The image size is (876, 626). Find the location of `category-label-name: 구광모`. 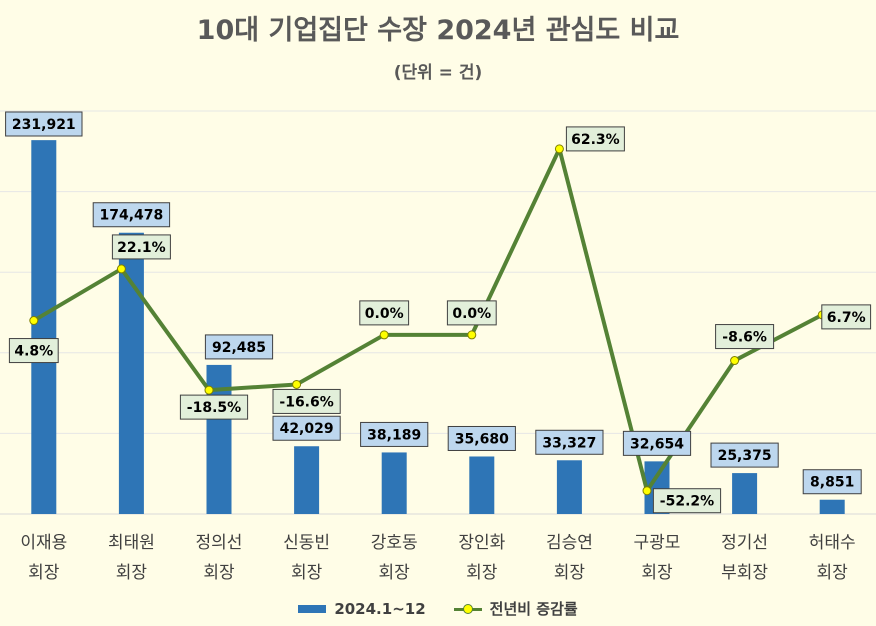

category-label-name: 구광모 is located at coordinates (657, 543).